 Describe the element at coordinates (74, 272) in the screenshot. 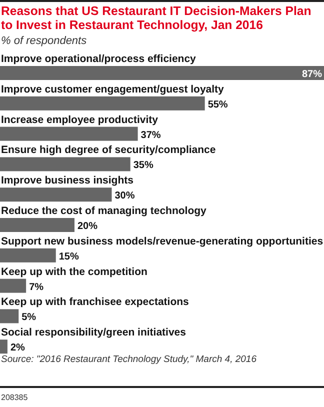

I see `y-tick-label: Keep up with the competition` at that location.